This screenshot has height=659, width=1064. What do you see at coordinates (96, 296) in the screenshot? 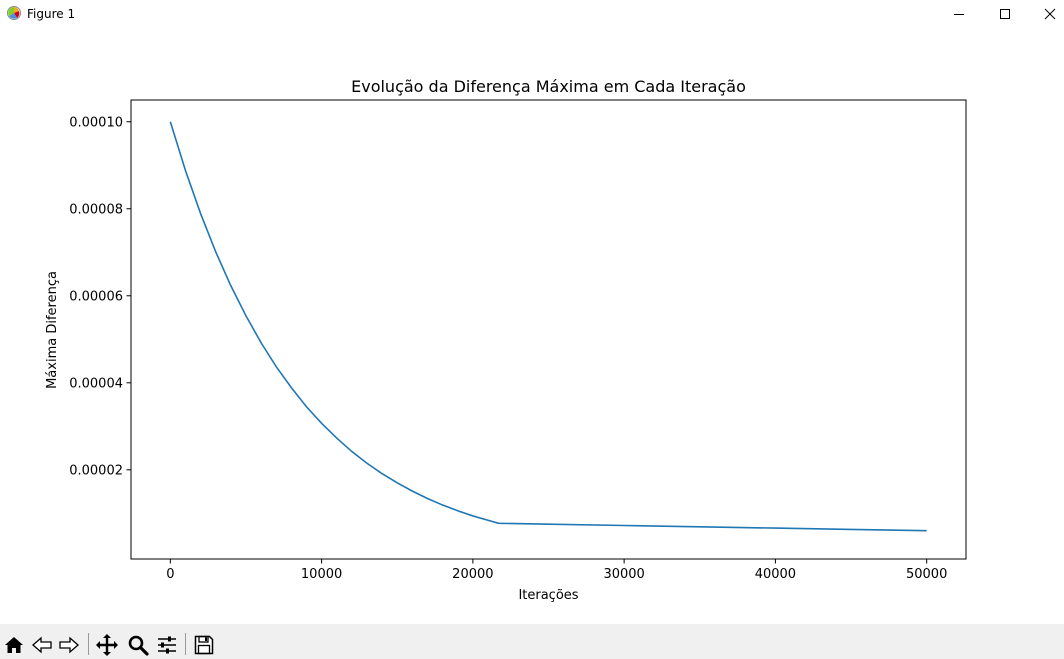
I see `y-tick-label: 0.00006` at bounding box center [96, 296].